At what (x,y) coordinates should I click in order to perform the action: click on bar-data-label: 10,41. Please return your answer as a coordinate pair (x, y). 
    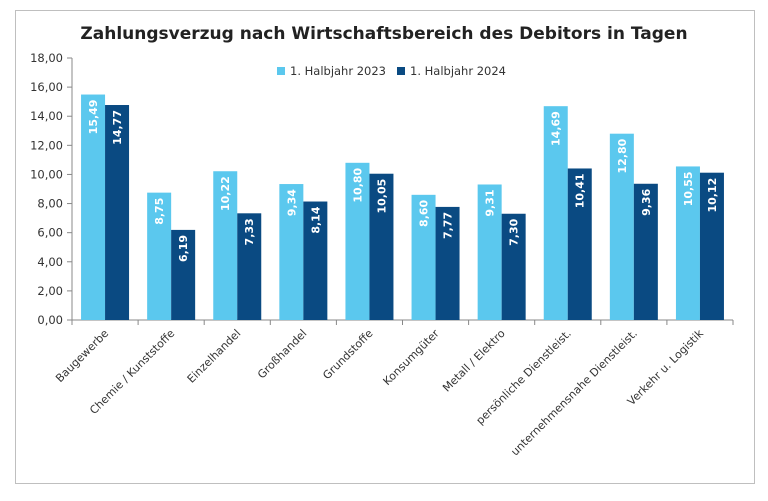
    Looking at the image, I should click on (580, 190).